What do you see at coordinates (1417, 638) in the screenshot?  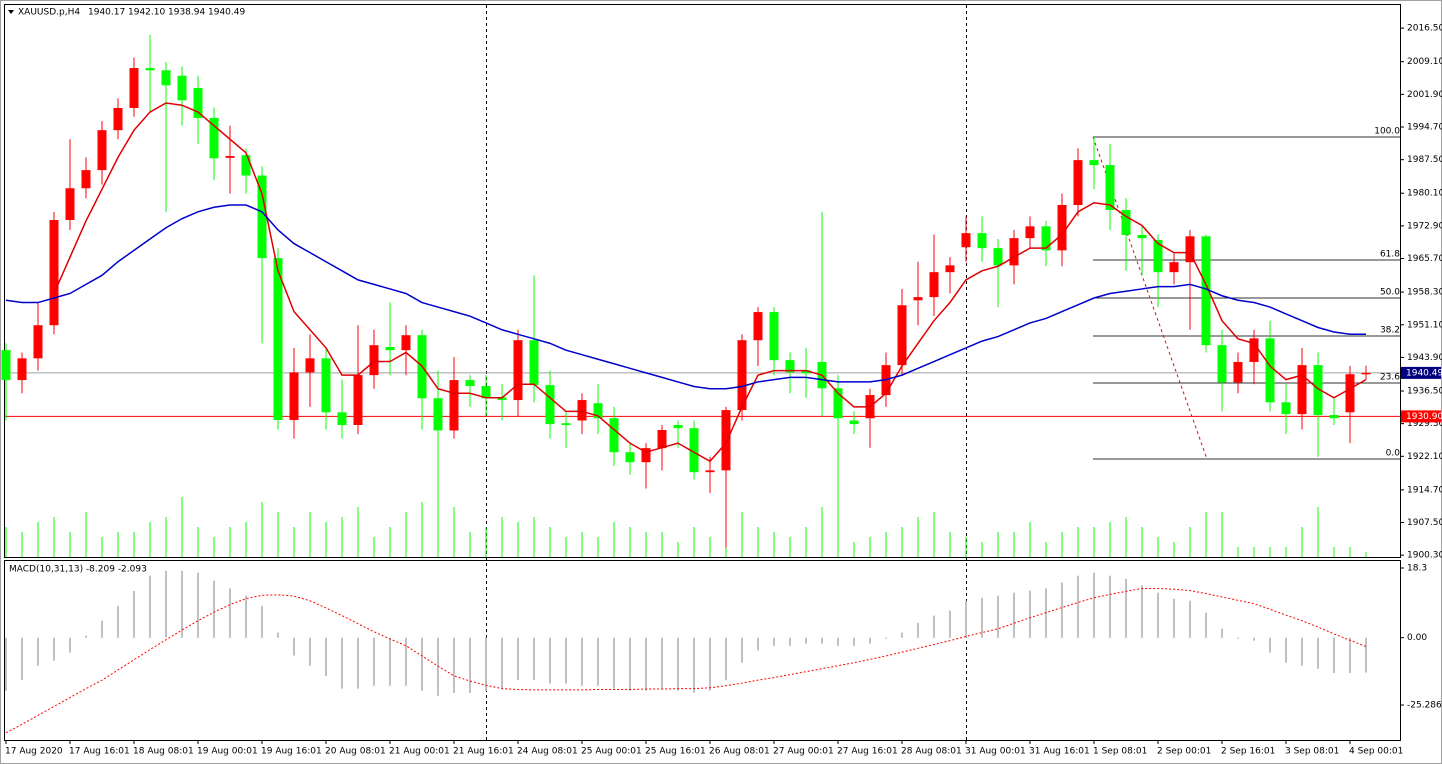 I see `macd-tick-label: 0.00` at bounding box center [1417, 638].